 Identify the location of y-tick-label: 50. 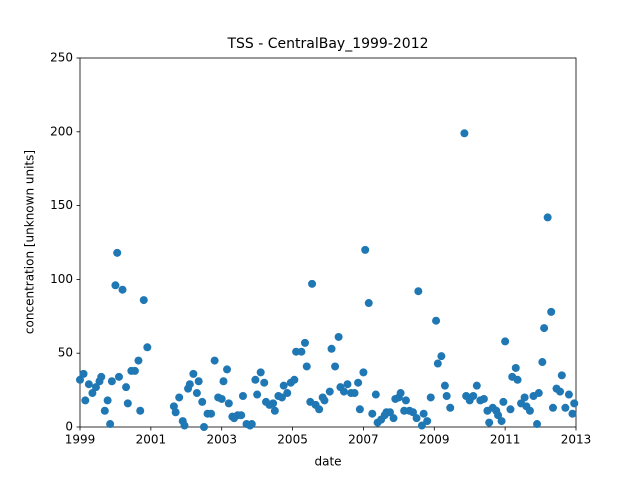
(65, 353).